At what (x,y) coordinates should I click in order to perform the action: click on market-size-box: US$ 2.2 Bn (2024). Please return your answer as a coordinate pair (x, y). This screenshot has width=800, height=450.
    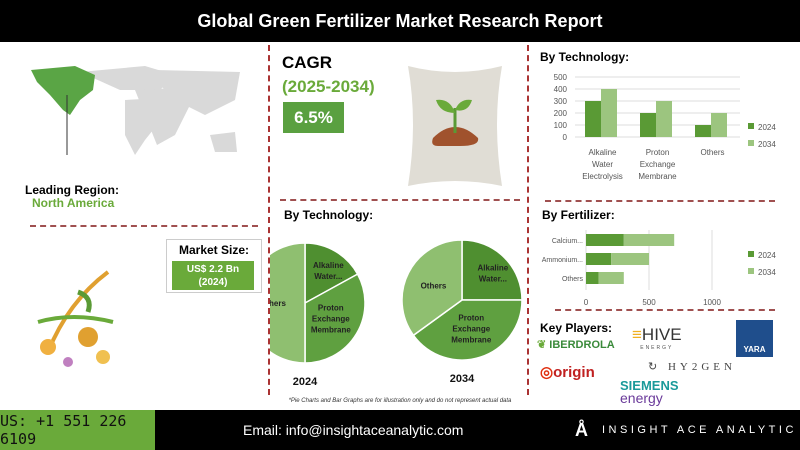
    Looking at the image, I should click on (213, 275).